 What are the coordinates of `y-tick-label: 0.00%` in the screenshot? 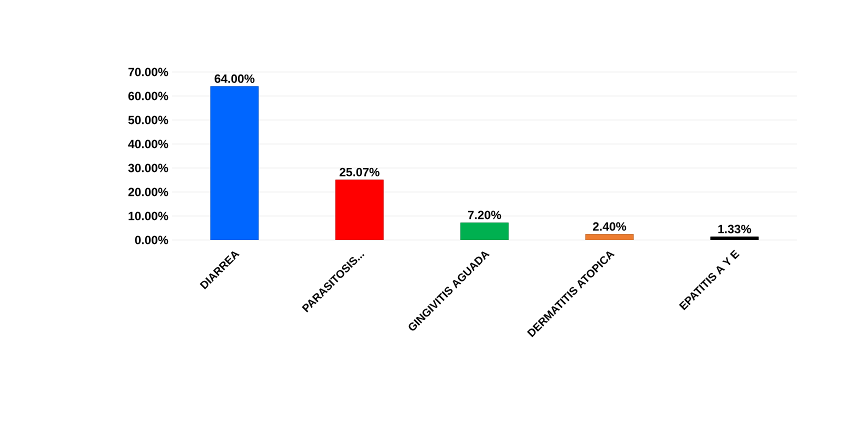 It's located at (151, 240).